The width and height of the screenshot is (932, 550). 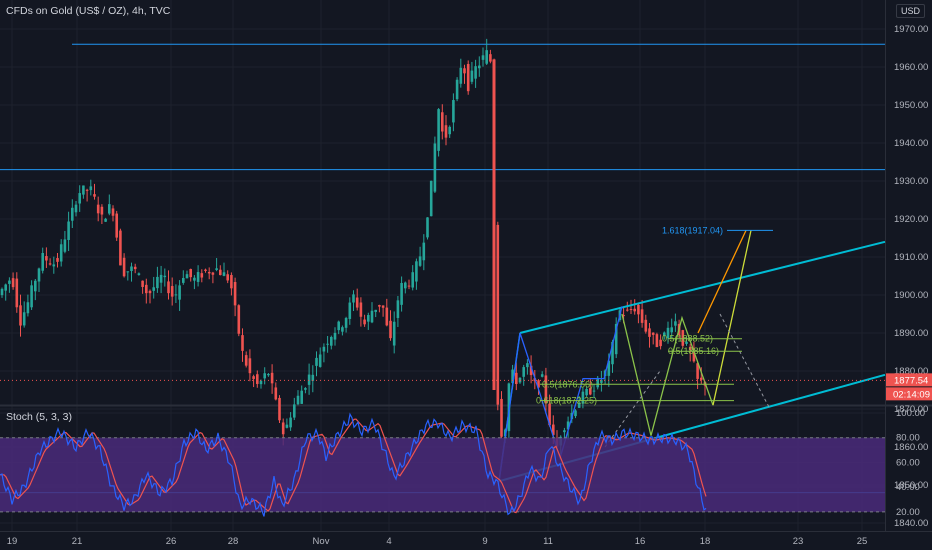 I want to click on price-tick-label: 1930.00, so click(x=911, y=181).